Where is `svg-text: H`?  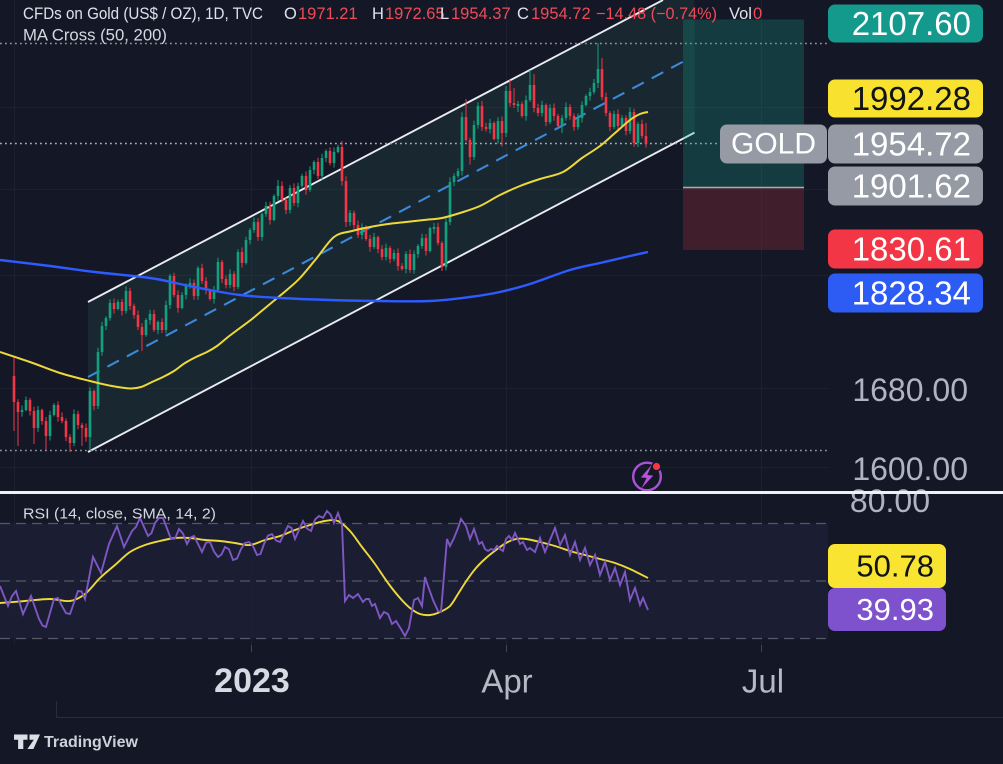 svg-text: H is located at coordinates (378, 14).